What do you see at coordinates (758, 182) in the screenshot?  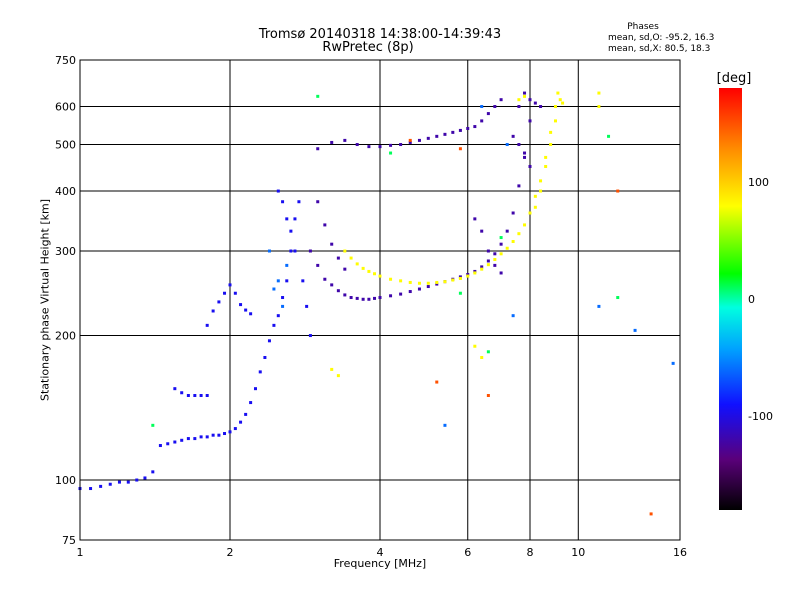 I see `colorbar-tick-label: 100` at bounding box center [758, 182].